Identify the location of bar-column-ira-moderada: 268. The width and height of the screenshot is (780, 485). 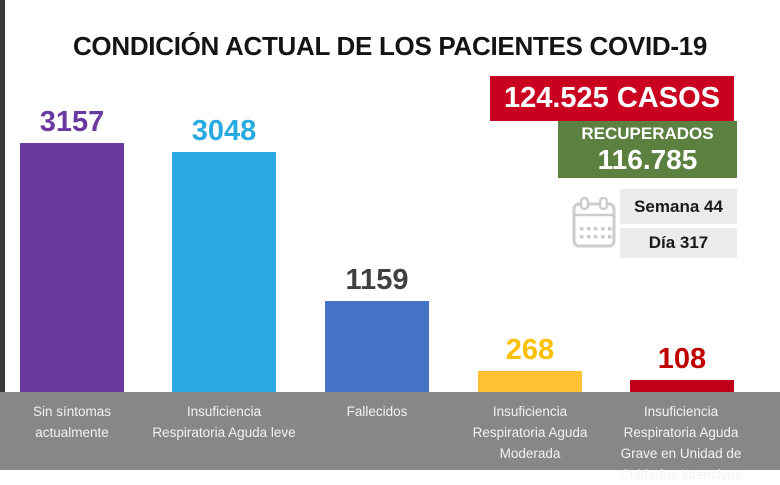
(530, 363).